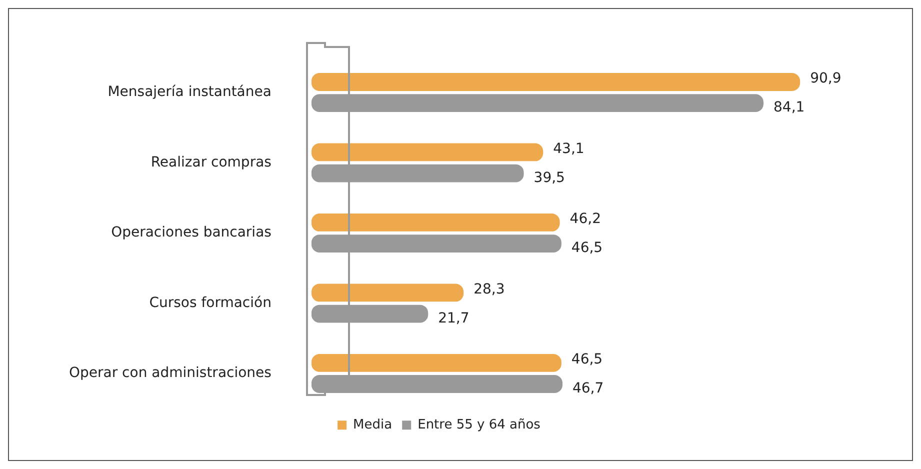  I want to click on data-label: 39,5, so click(549, 178).